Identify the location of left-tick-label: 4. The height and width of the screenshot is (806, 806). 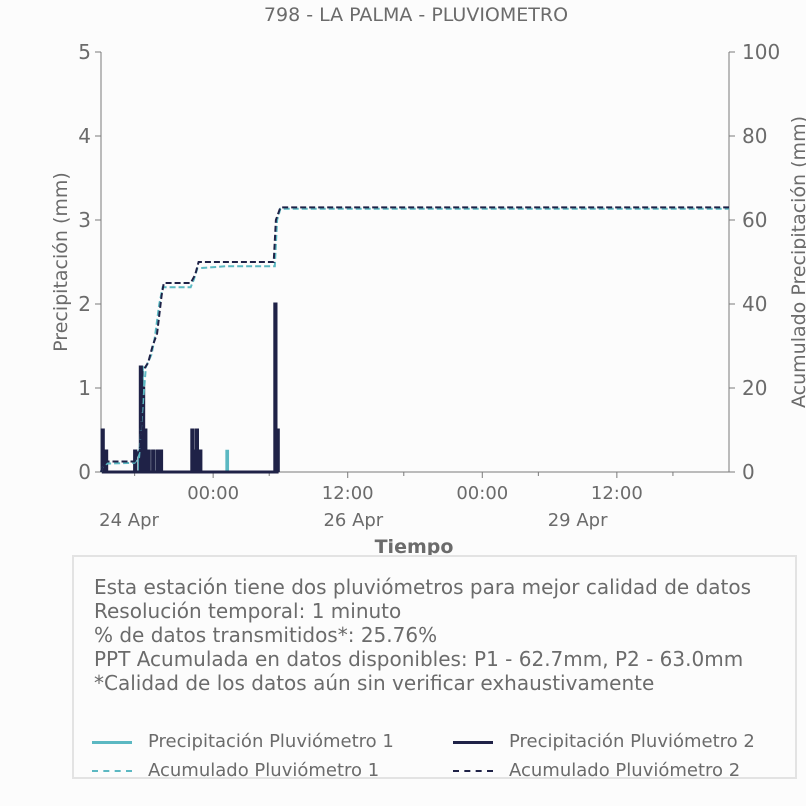
(84, 136).